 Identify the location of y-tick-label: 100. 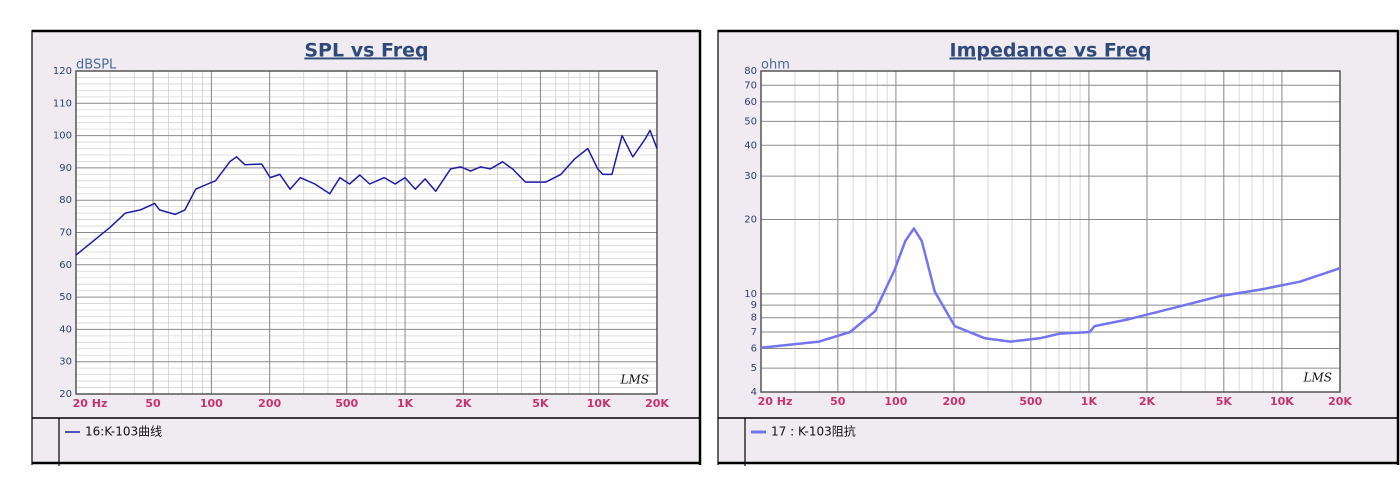
(62, 136).